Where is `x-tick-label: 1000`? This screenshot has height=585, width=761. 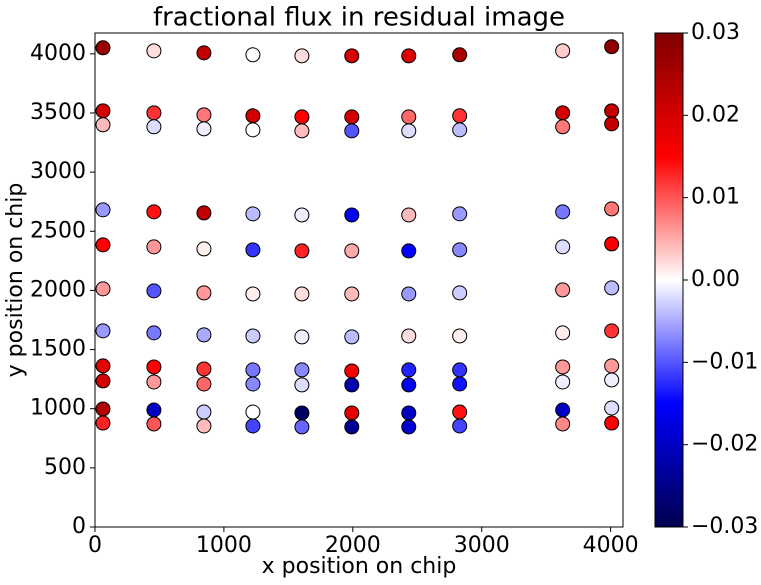 x-tick-label: 1000 is located at coordinates (224, 545).